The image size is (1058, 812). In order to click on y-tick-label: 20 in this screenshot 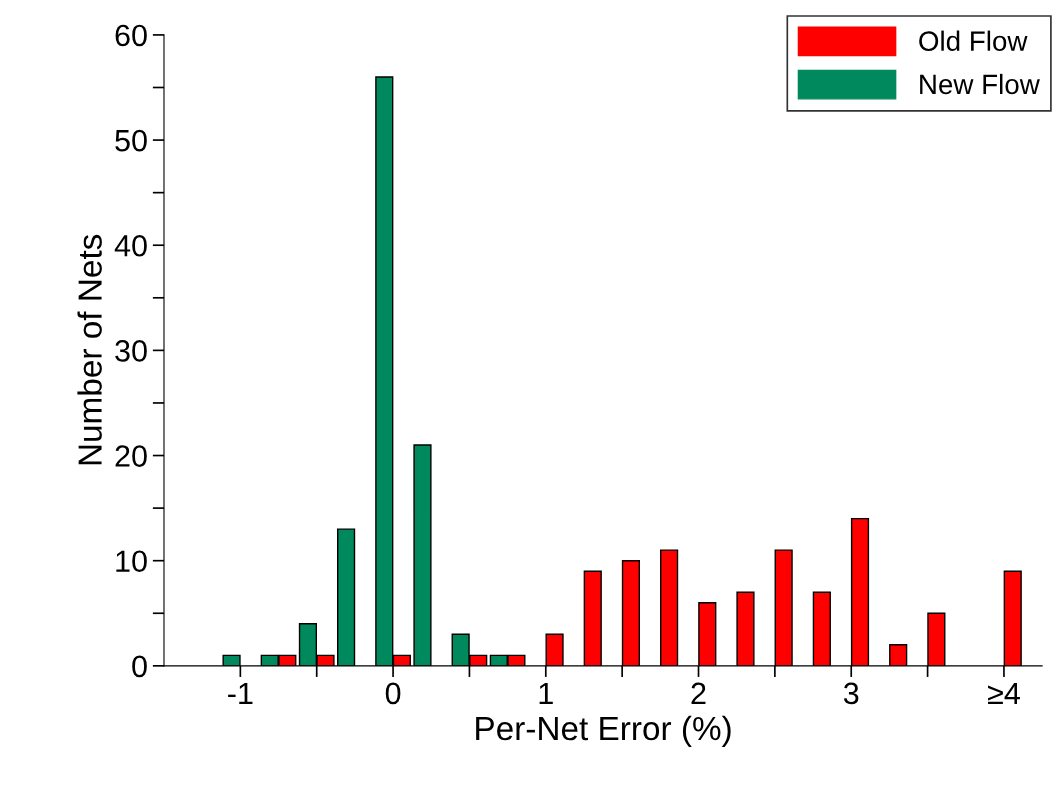, I will do `click(131, 456)`.